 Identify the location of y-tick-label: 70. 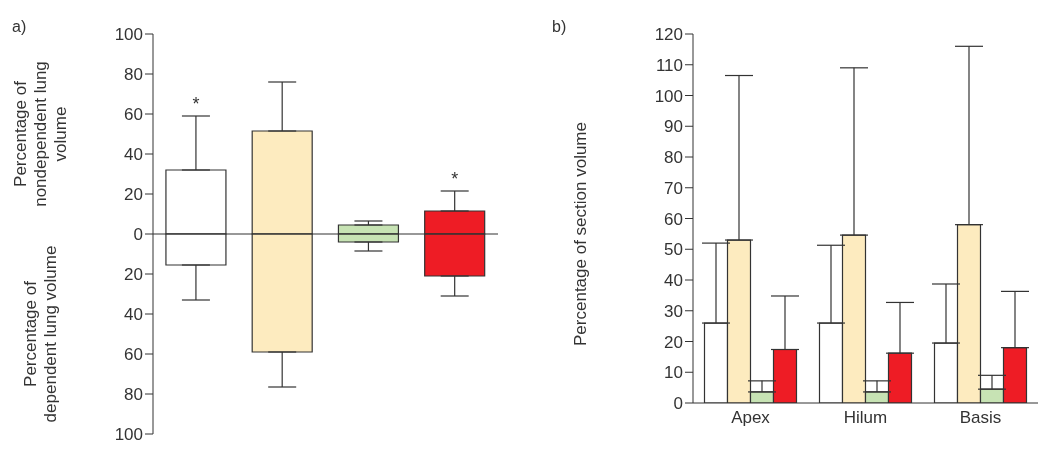
(673, 188).